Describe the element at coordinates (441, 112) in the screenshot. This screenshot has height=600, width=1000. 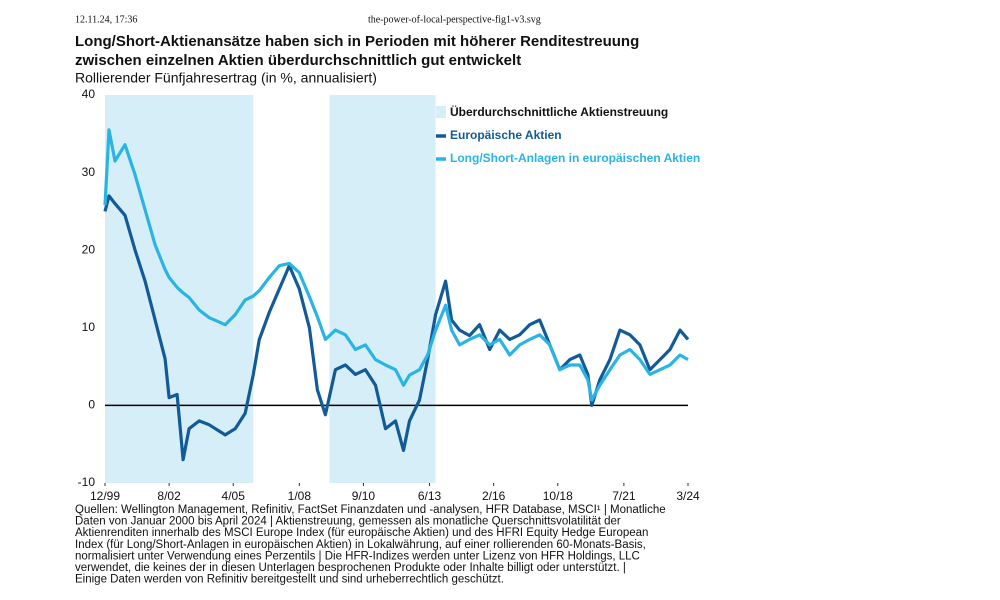
I see `legend-swatch` at that location.